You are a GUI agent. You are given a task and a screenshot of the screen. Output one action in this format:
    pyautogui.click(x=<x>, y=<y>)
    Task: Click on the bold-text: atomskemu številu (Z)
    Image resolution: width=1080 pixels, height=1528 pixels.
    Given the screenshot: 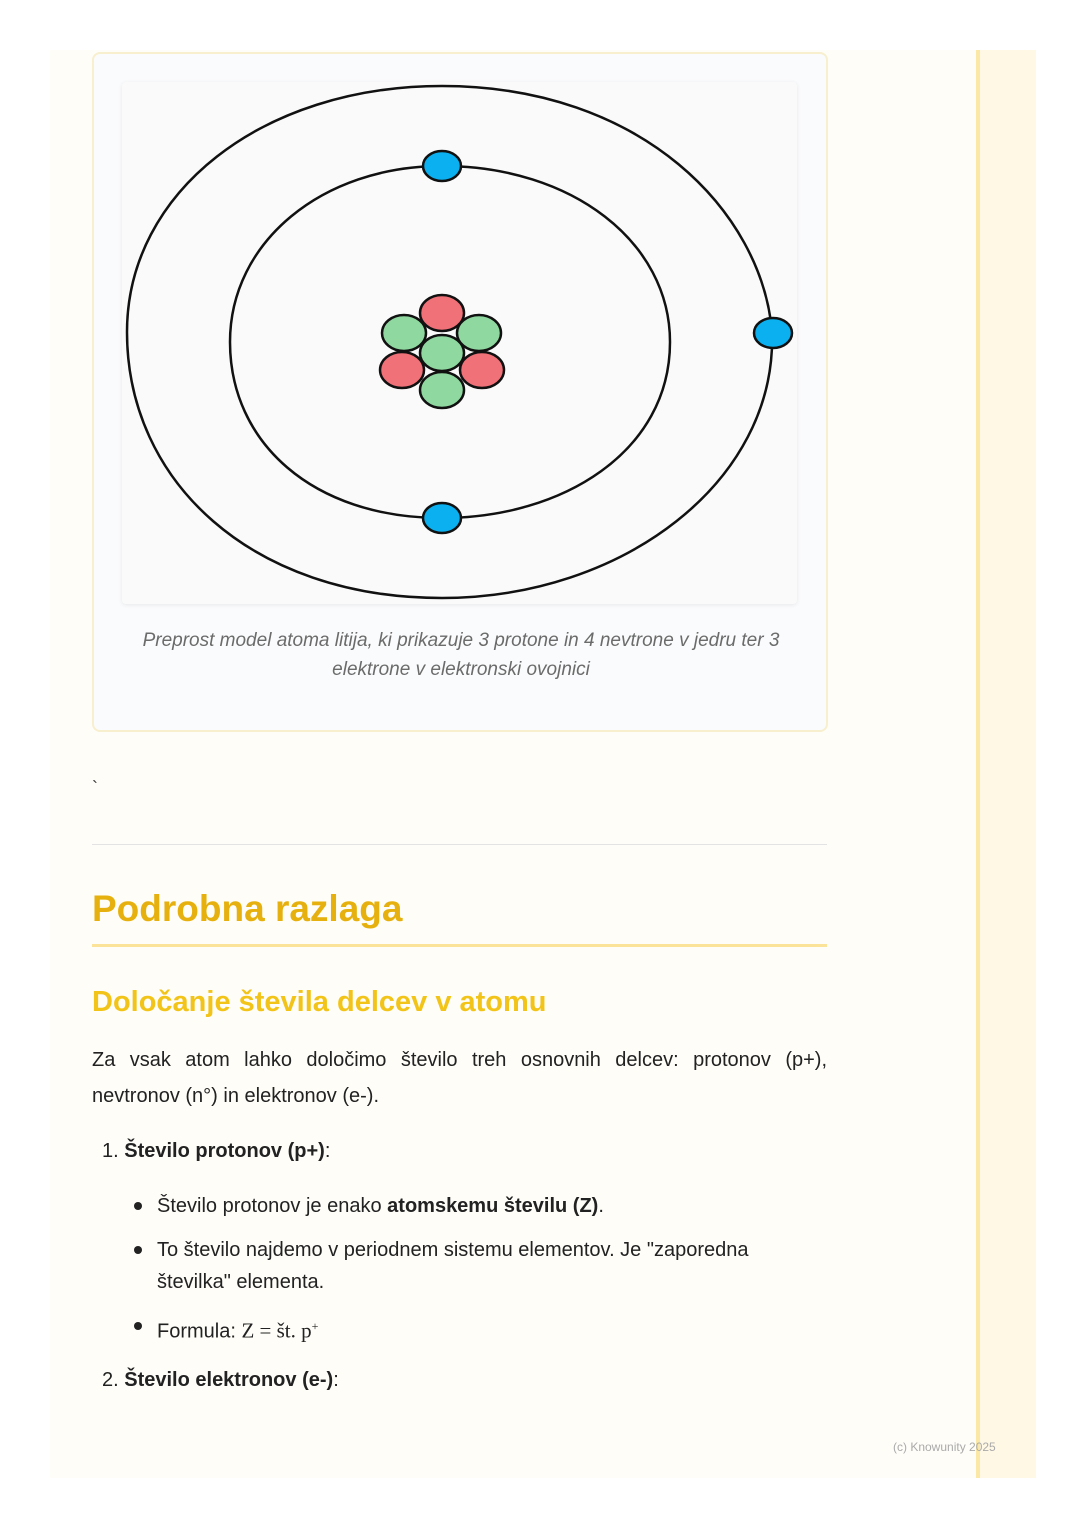 What is the action you would take?
    pyautogui.click(x=493, y=1206)
    